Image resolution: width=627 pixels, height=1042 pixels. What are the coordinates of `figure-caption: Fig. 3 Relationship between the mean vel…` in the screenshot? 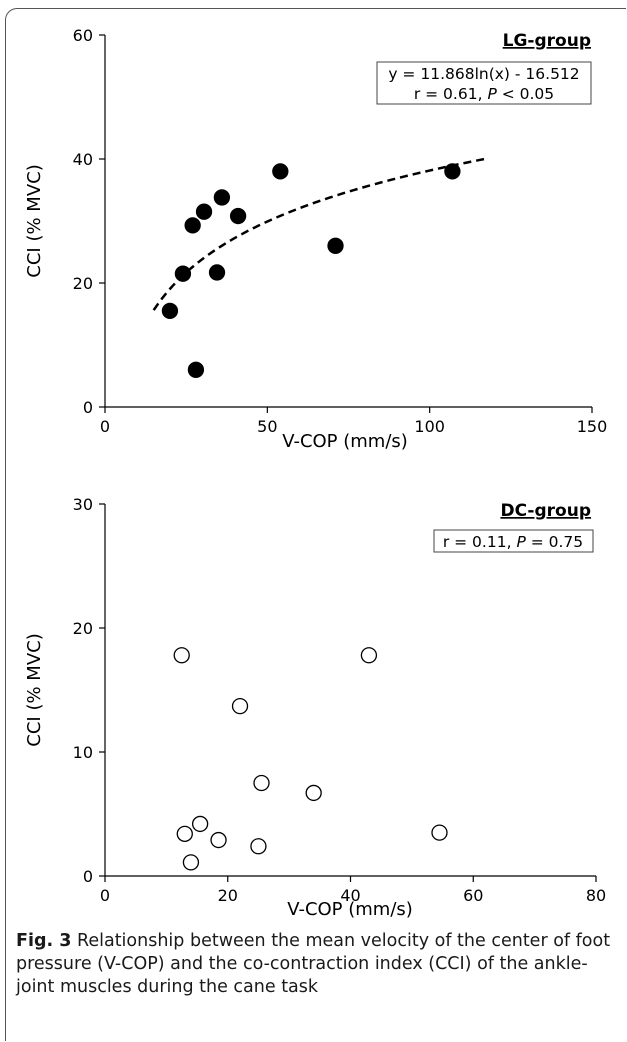 It's located at (316, 964).